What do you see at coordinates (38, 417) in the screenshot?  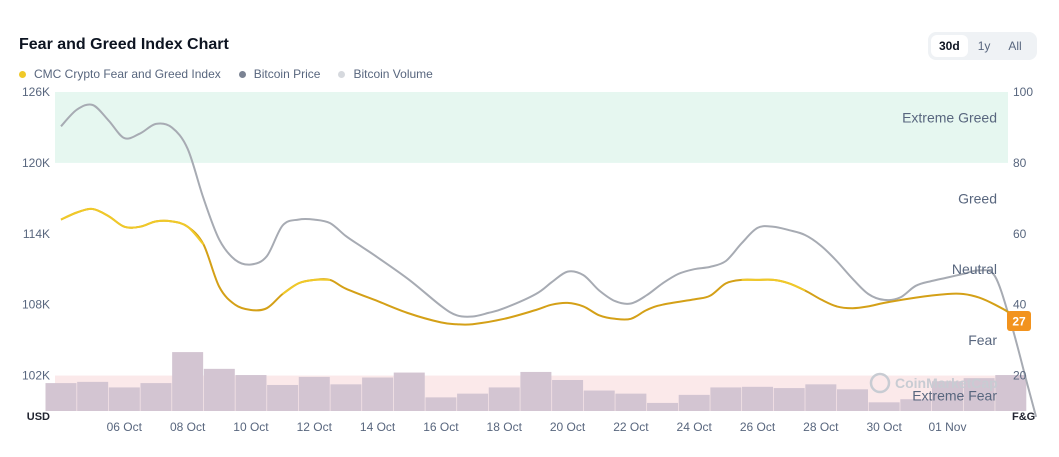 I see `y-left-unit-label: USD` at bounding box center [38, 417].